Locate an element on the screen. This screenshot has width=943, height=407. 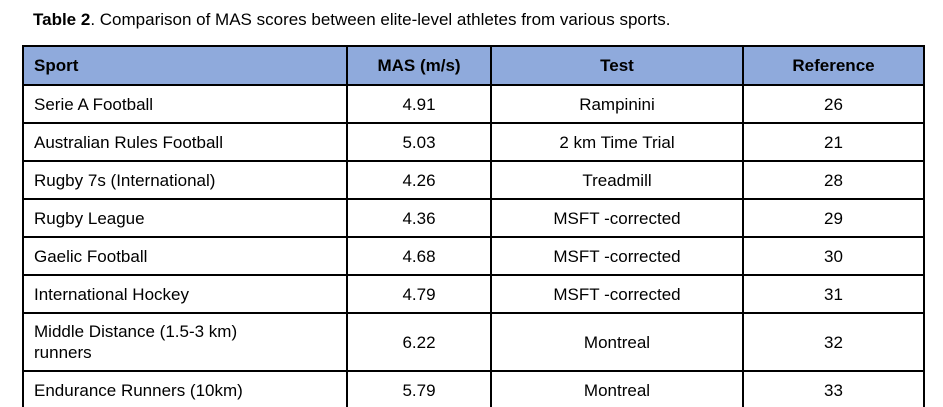
cell-mas: 5.03 is located at coordinates (419, 142).